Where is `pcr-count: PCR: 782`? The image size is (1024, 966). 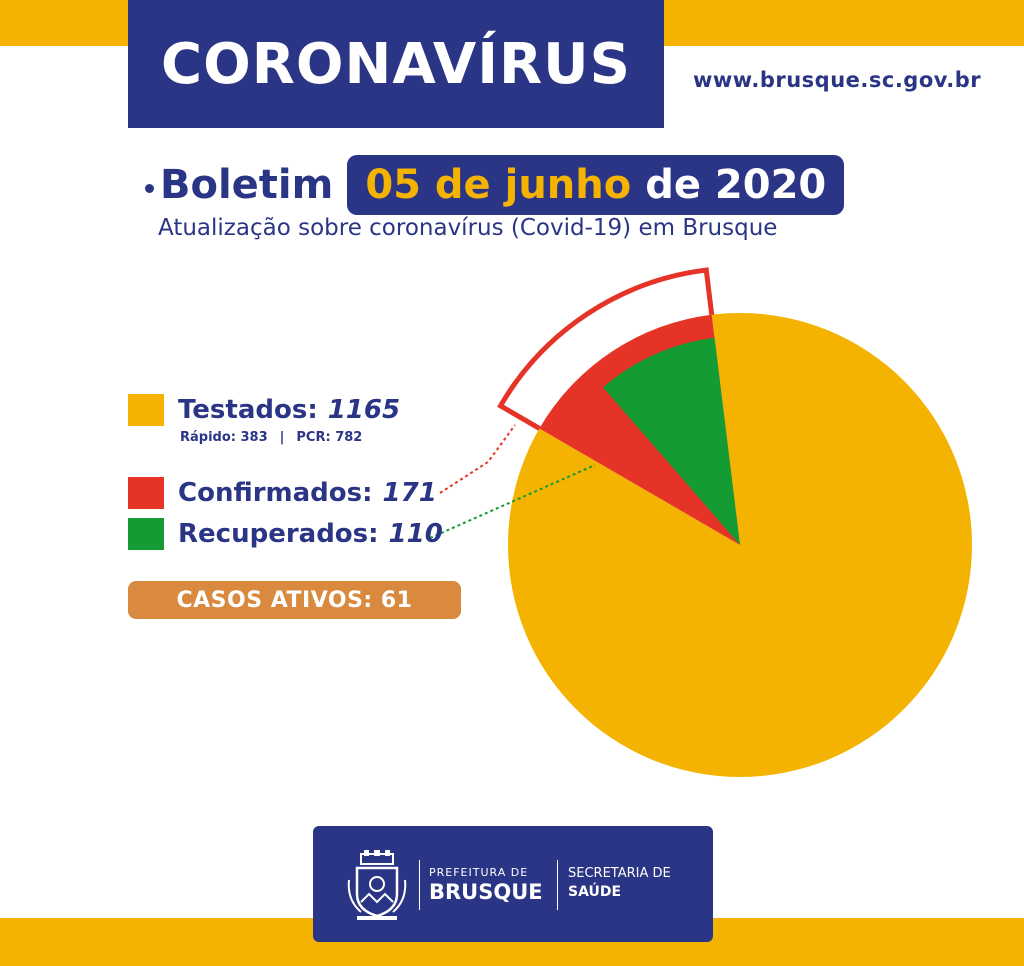 pcr-count: PCR: 782 is located at coordinates (329, 437).